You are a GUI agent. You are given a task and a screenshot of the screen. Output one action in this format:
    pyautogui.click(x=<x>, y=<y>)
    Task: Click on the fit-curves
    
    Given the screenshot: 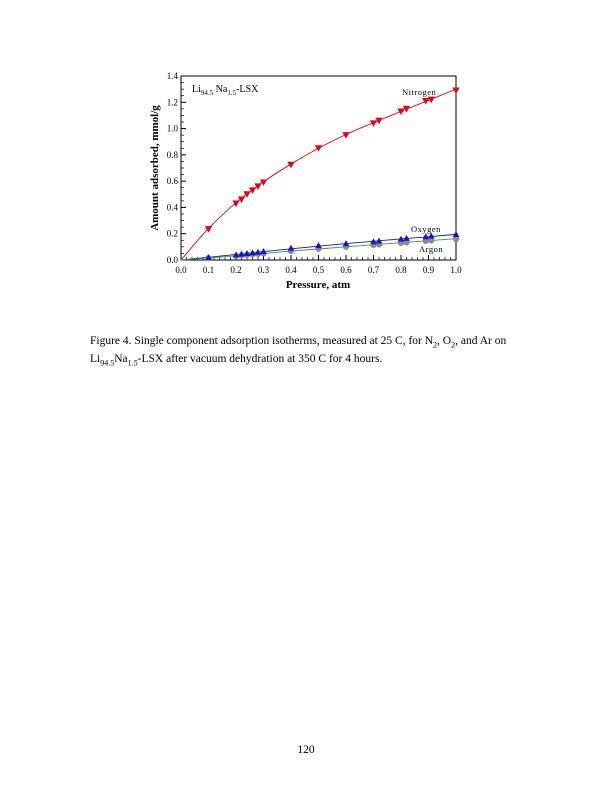 What is the action you would take?
    pyautogui.click(x=318, y=174)
    